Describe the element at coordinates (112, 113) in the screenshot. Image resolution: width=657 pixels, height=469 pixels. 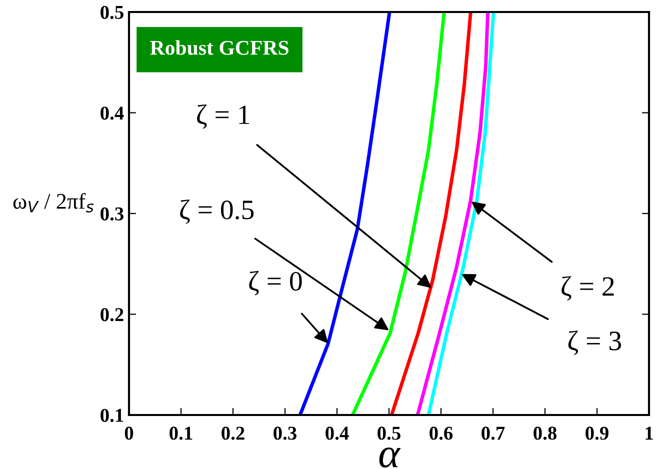
I see `y-tick-label: 0.4` at that location.